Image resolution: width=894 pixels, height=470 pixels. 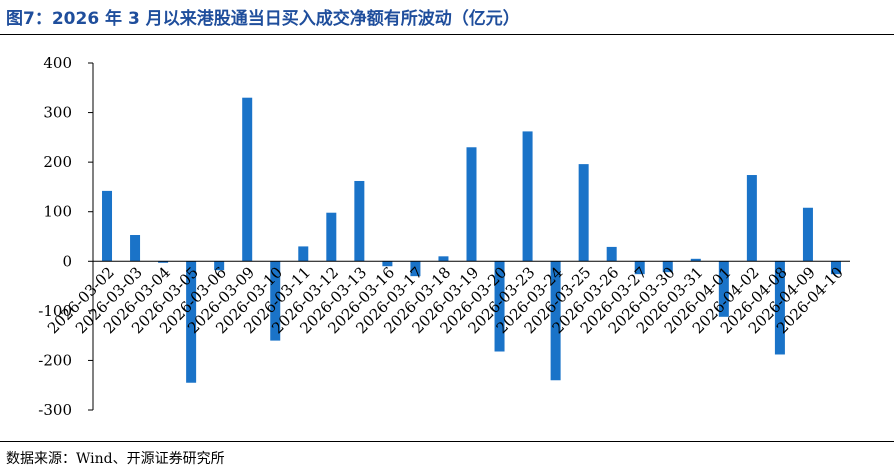 What do you see at coordinates (57, 113) in the screenshot?
I see `y-tick-label: 300` at bounding box center [57, 113].